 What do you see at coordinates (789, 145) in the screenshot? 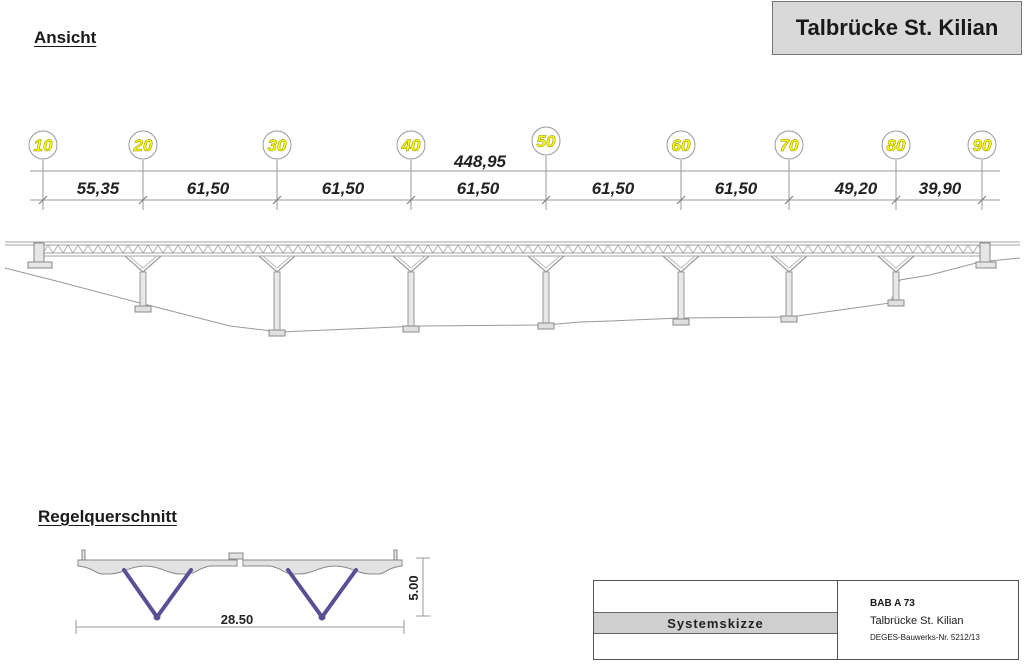
I see `axis-label: 70` at bounding box center [789, 145].